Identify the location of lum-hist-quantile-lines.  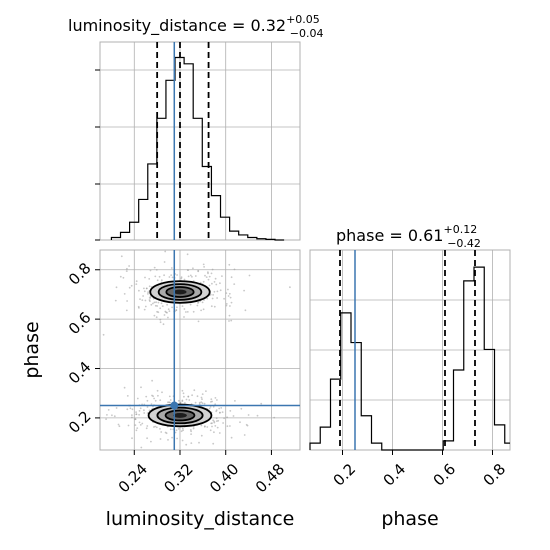
(183, 141).